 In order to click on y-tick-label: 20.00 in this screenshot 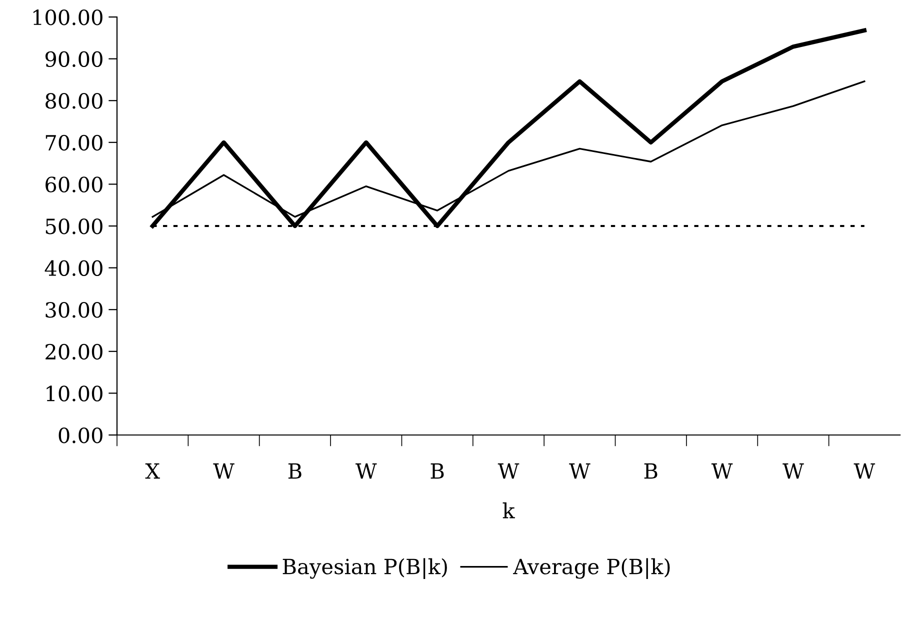, I will do `click(74, 352)`.